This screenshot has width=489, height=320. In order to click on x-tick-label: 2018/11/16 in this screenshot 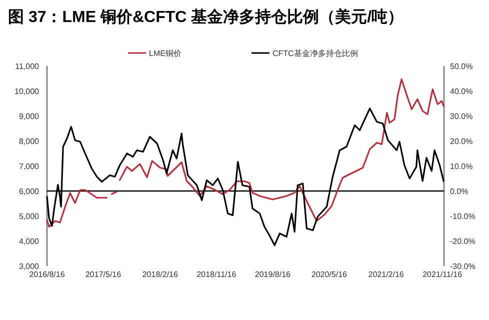, I will do `click(216, 274)`.